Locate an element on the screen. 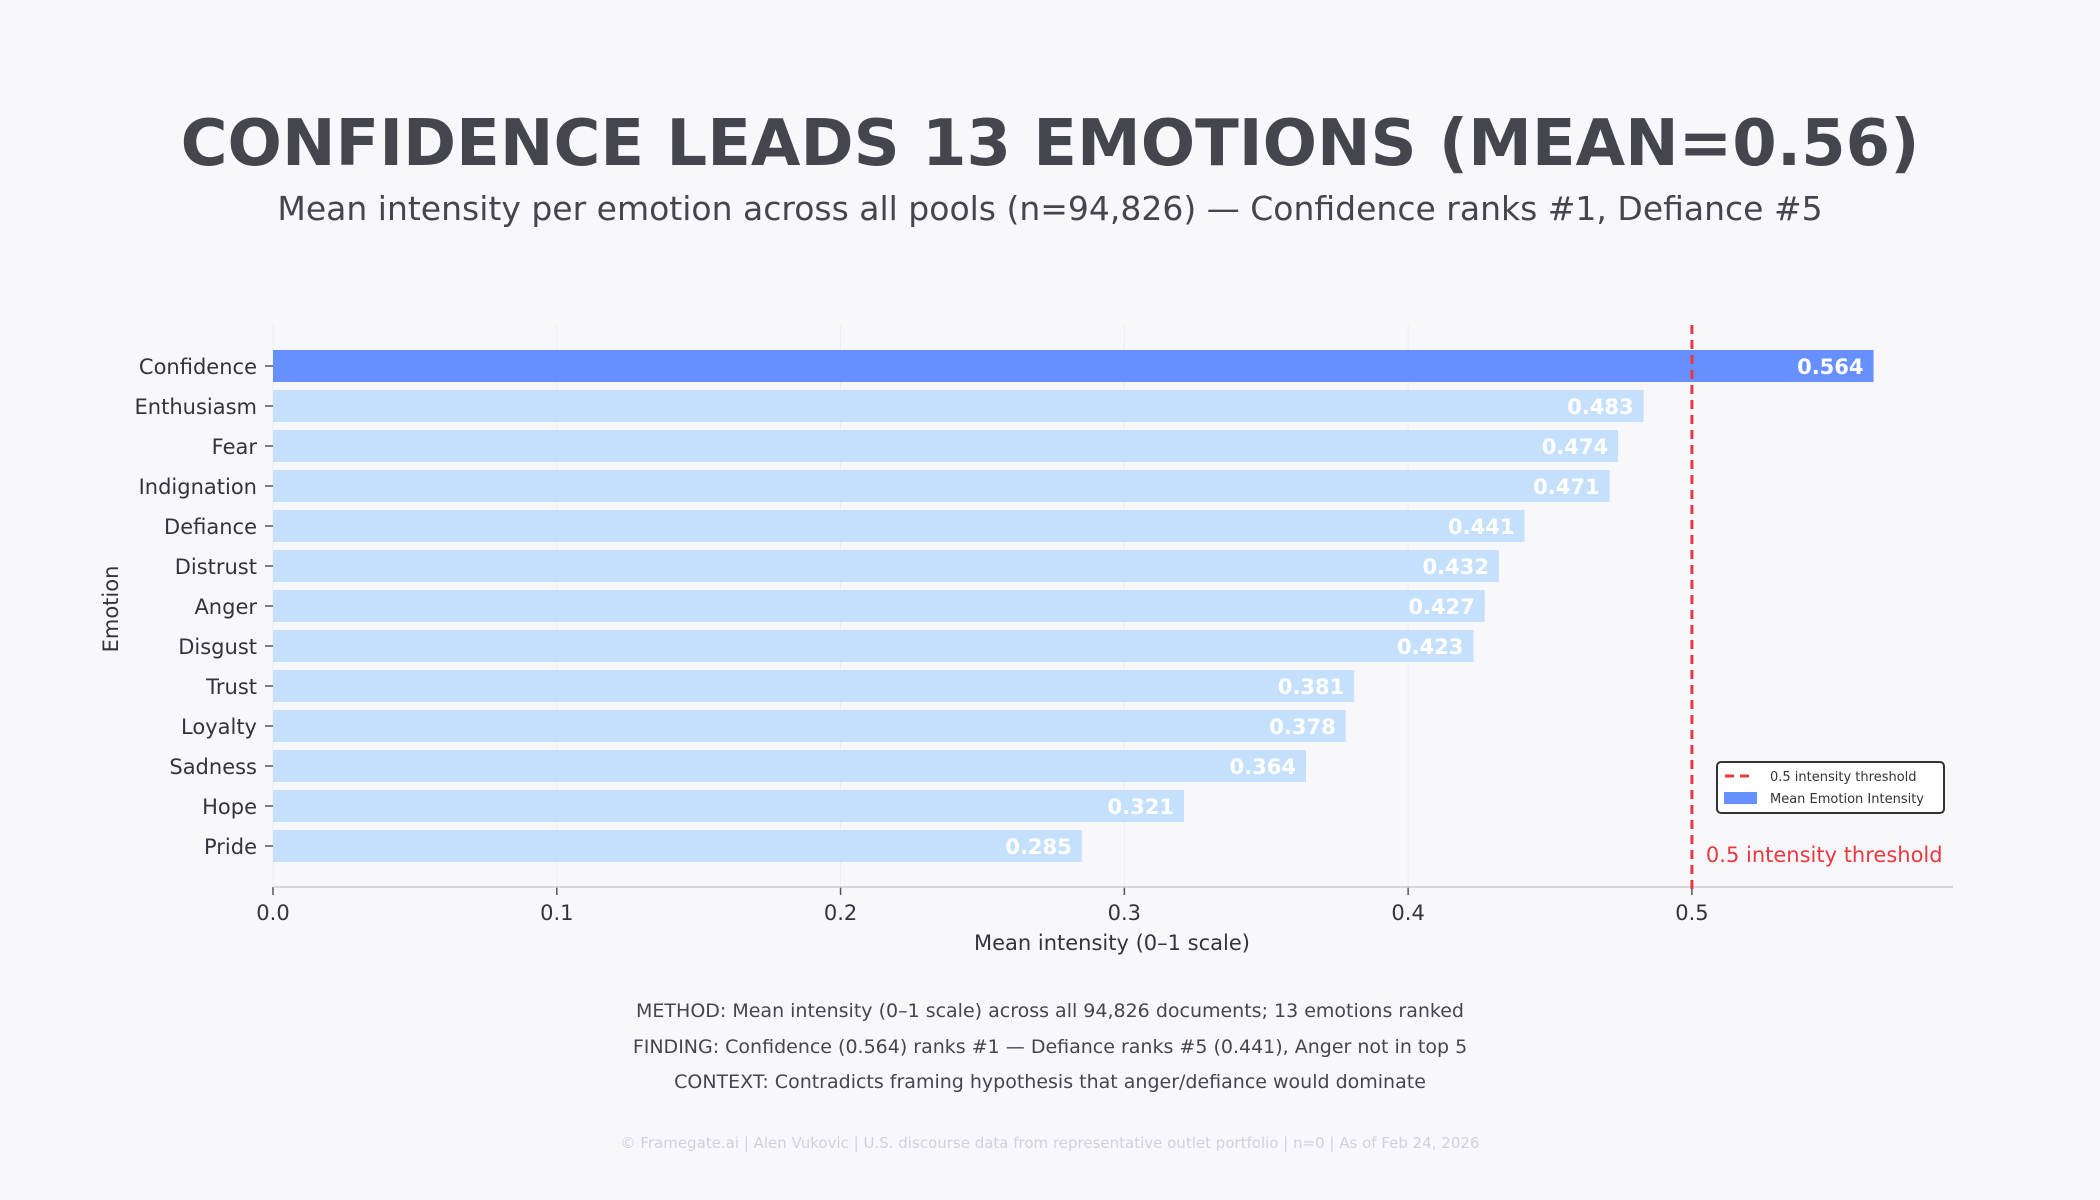 The width and height of the screenshot is (2100, 1200). legend-bar-swatch is located at coordinates (1740, 798).